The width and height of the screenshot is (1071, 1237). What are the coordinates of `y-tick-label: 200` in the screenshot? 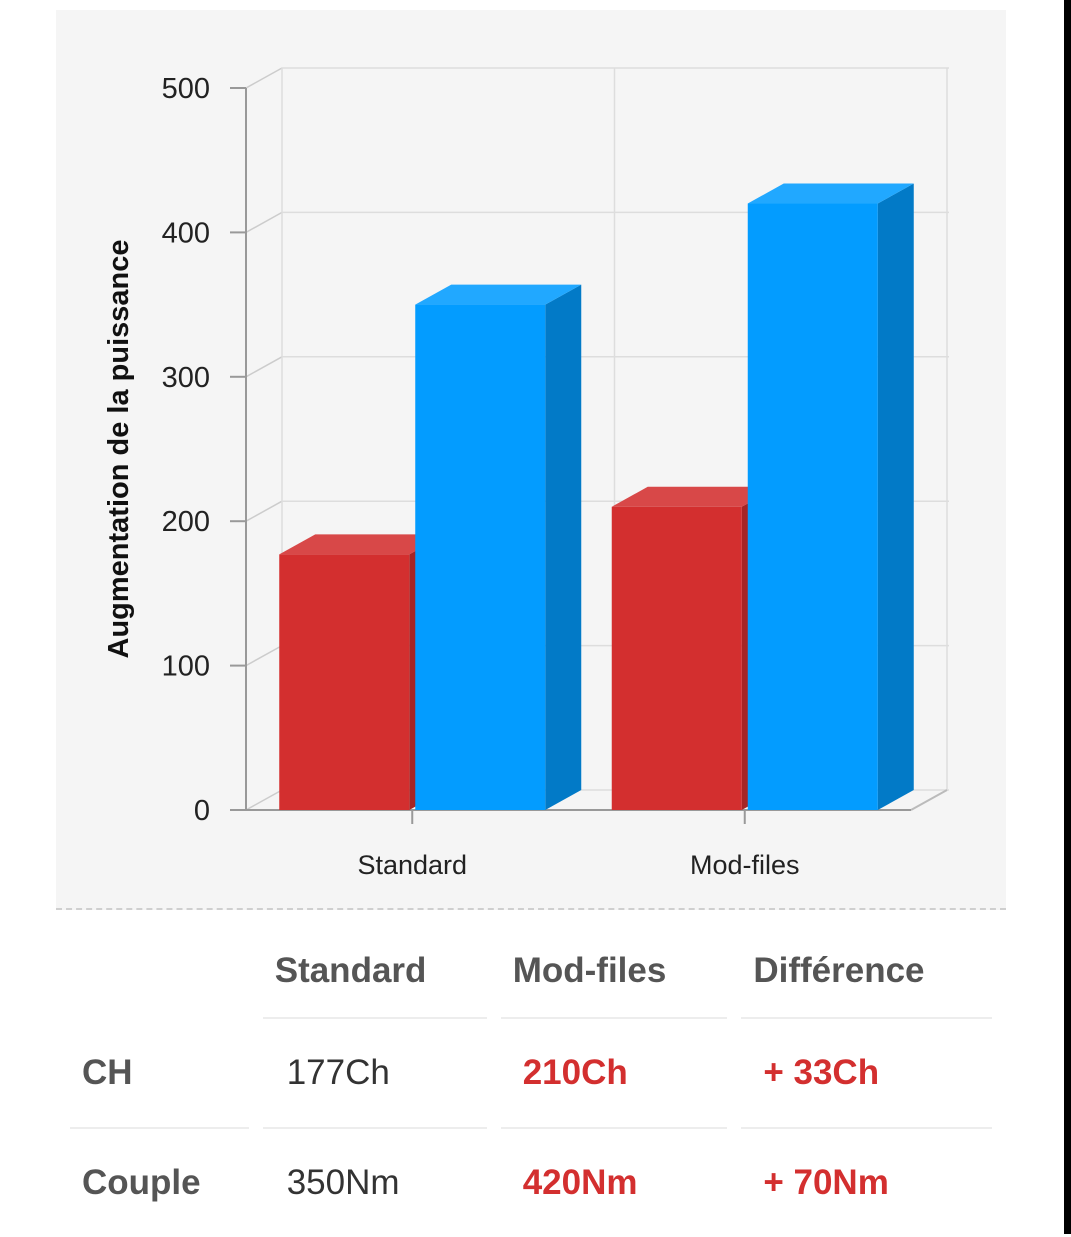 It's located at (186, 522).